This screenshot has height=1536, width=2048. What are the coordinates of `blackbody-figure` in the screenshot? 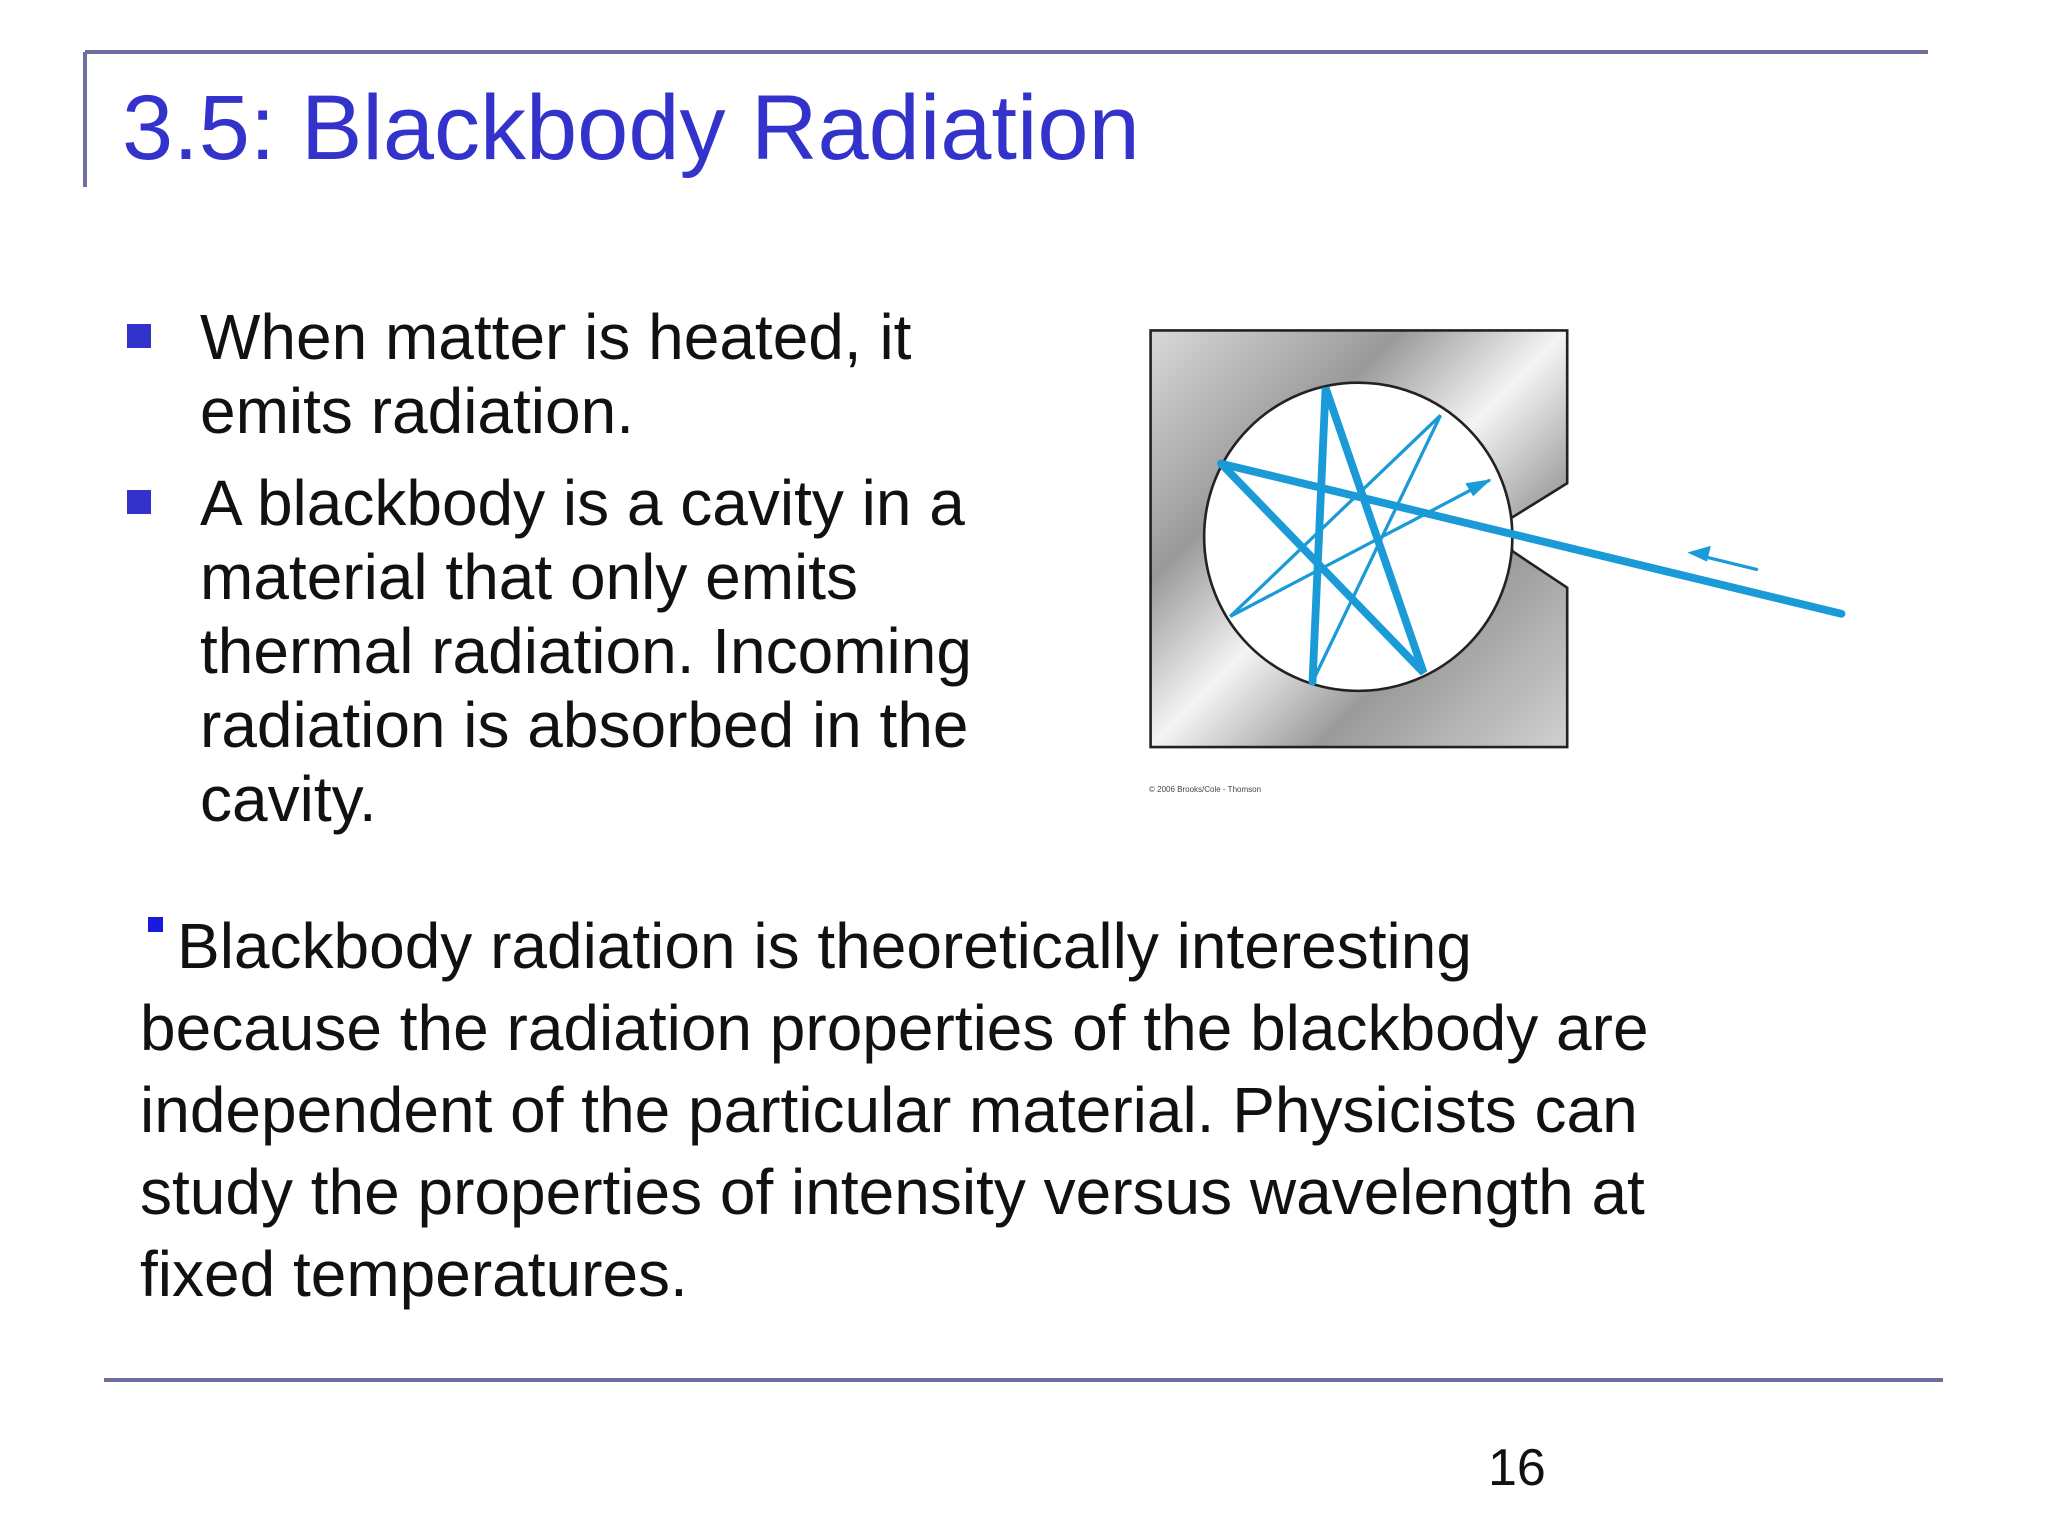 It's located at (1497, 539).